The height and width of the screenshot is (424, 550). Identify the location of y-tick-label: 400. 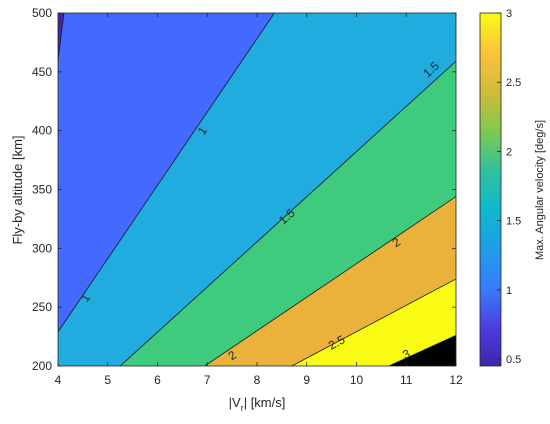
(42, 131).